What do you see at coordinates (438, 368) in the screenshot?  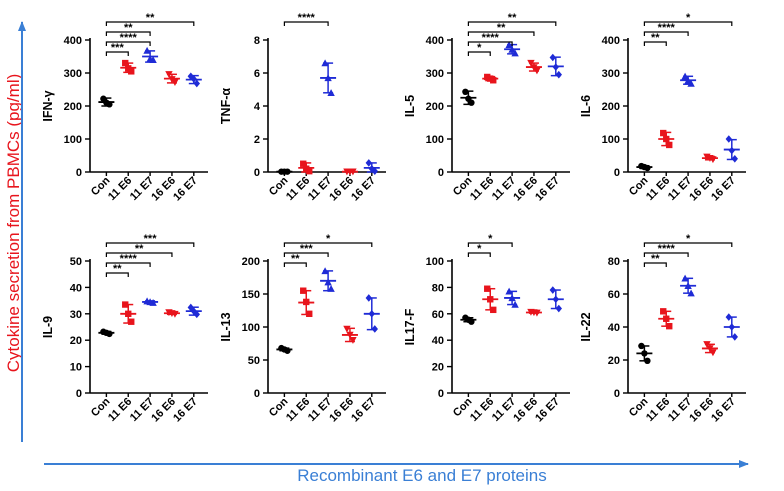 I see `y-tick-label: 20` at bounding box center [438, 368].